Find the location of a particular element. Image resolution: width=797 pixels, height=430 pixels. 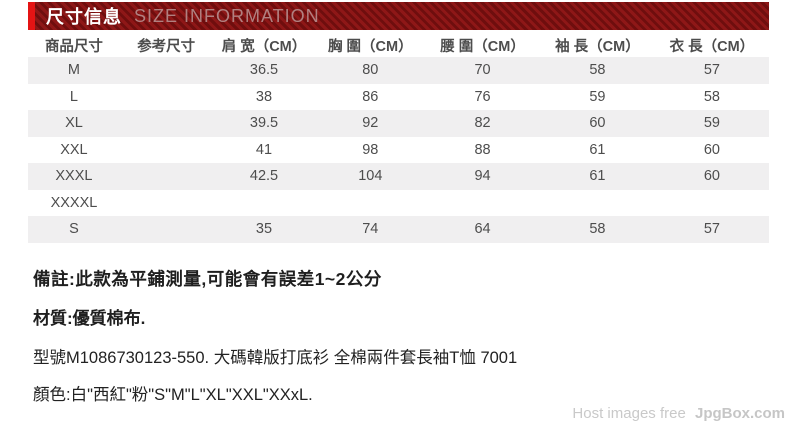

table-row: XXL 41 98 88 61 60 is located at coordinates (398, 150).